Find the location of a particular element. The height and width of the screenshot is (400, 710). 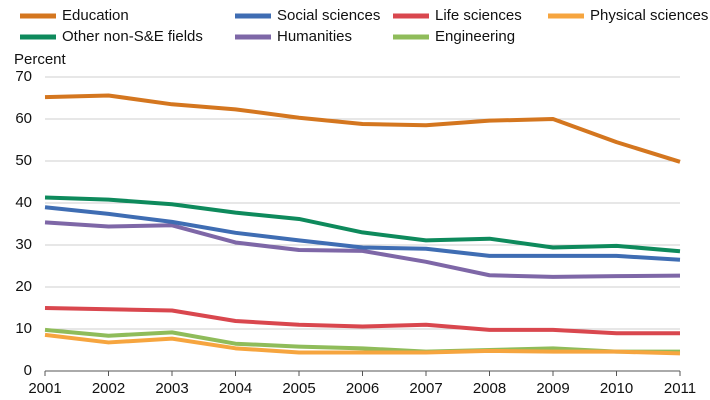

legend-label: Physical sciences is located at coordinates (649, 15).